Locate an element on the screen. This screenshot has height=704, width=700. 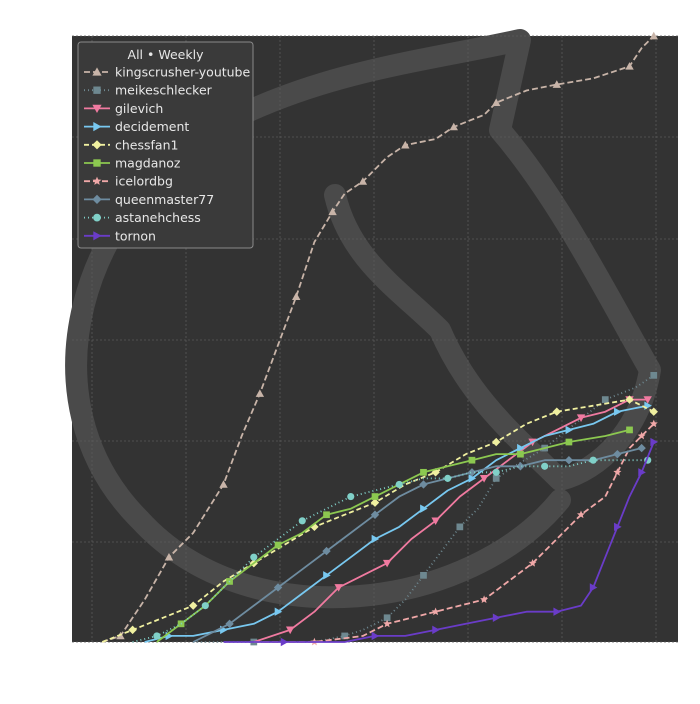
legend-item-tornon: tornon is located at coordinates (120, 235).